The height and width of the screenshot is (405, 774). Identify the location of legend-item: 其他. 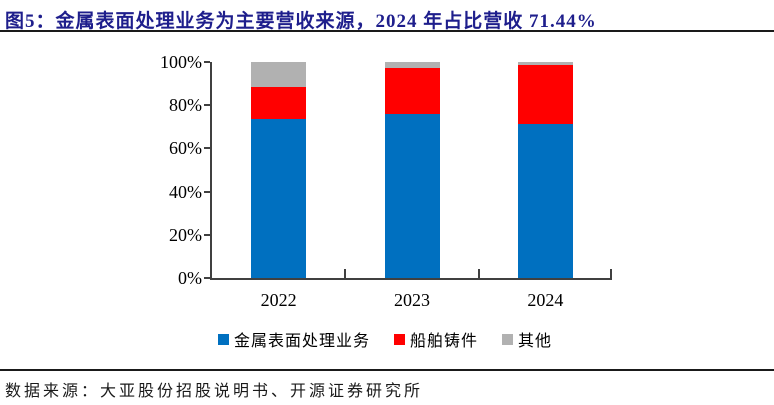
(527, 339).